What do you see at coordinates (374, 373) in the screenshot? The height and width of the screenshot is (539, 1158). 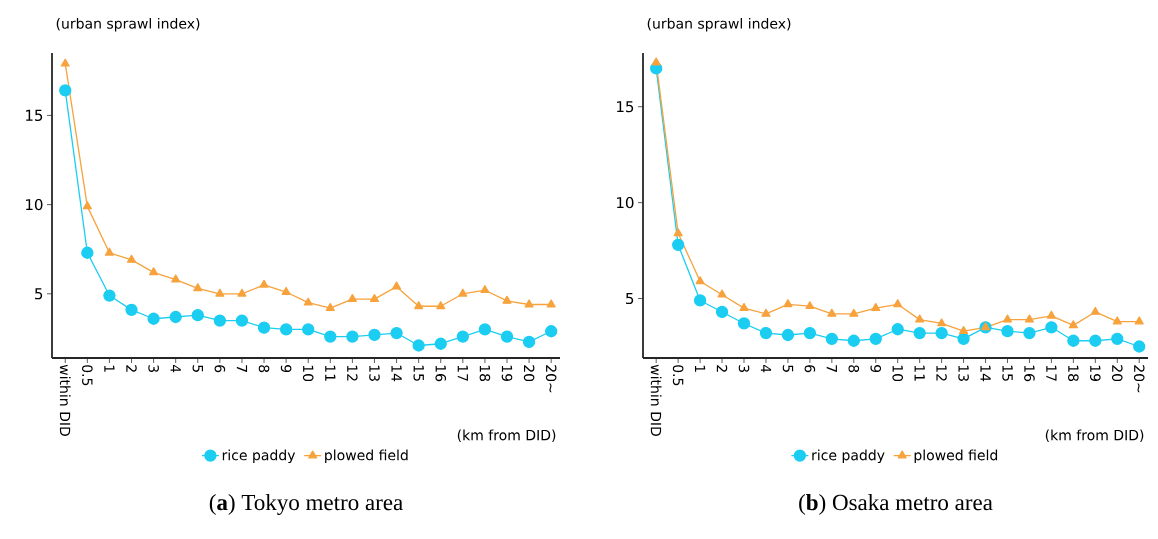 I see `x-tick-label: 13` at bounding box center [374, 373].